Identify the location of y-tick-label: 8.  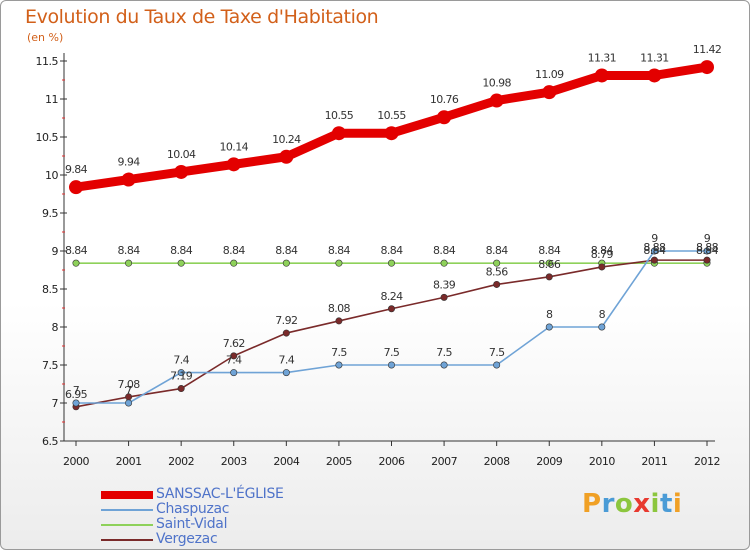
(55, 327).